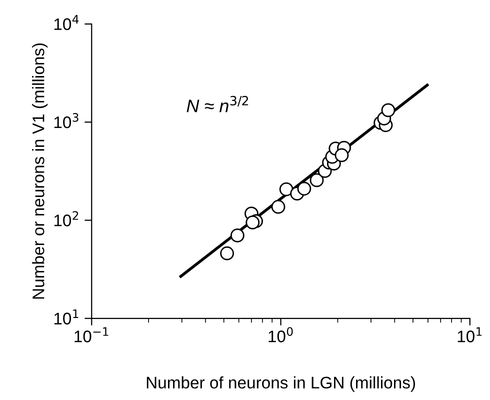 The image size is (490, 400). I want to click on annotation: N ≈ n$^{3/2}$, so click(217, 104).